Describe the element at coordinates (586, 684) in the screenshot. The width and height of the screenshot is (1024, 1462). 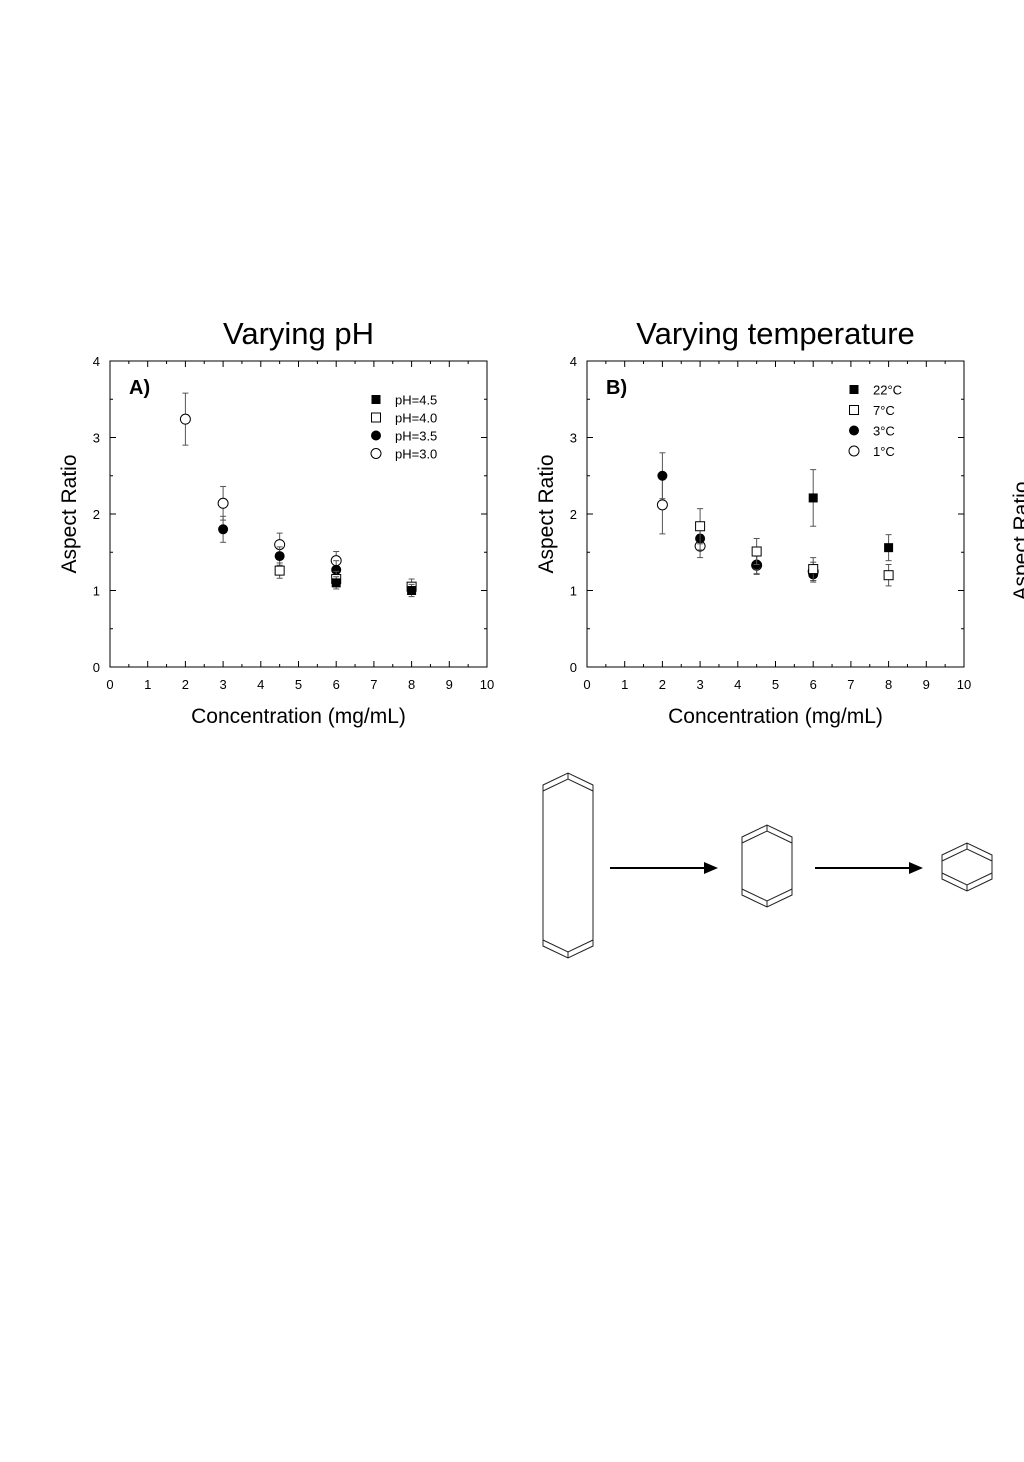
I see `x-tick-label: 0` at that location.